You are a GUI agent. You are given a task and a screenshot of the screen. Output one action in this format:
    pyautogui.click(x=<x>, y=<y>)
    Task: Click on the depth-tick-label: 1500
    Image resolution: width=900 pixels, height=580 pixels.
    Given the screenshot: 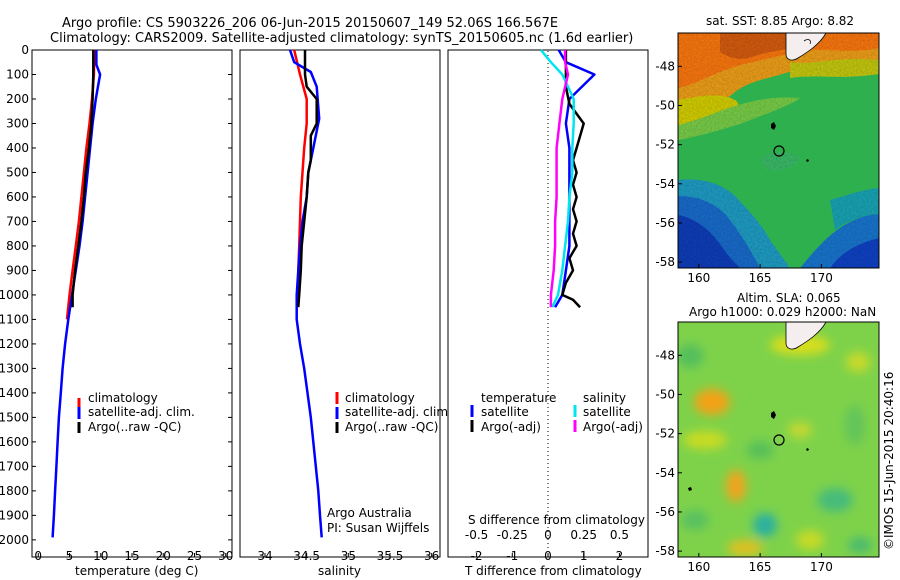 What is the action you would take?
    pyautogui.click(x=14, y=417)
    